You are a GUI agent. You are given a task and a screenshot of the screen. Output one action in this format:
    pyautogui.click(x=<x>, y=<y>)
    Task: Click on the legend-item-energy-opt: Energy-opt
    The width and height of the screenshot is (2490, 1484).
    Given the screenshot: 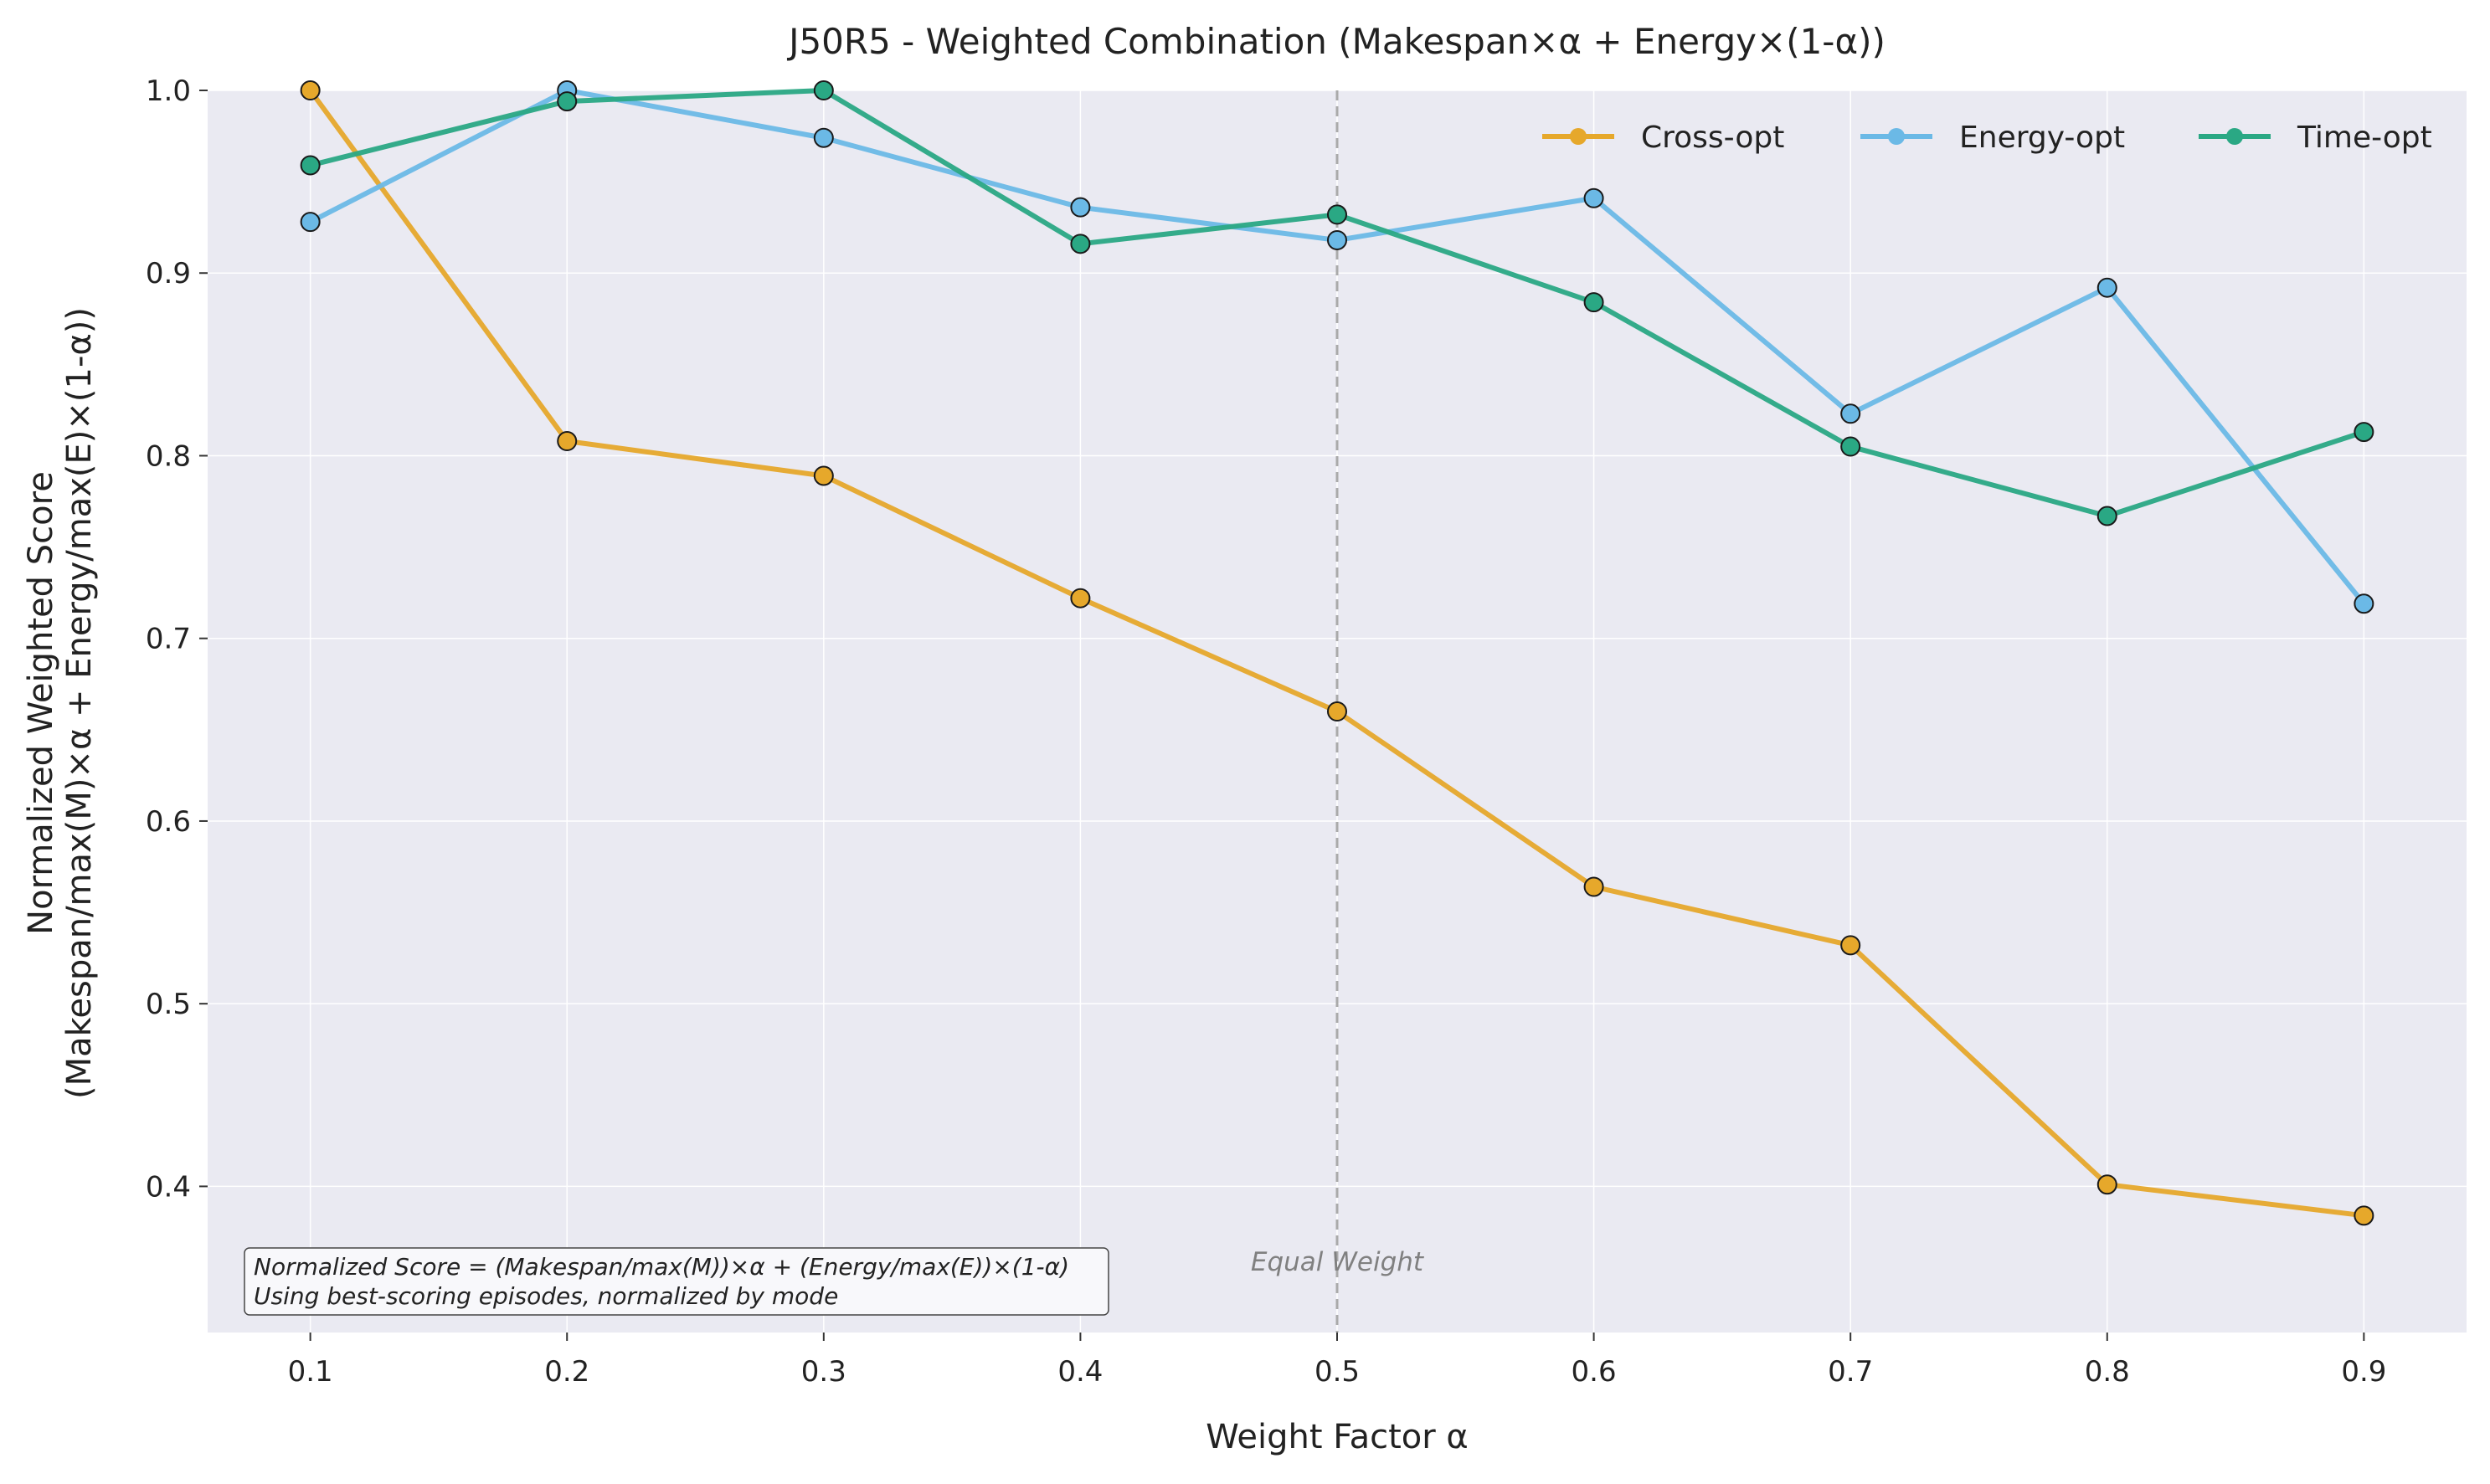 What is the action you would take?
    pyautogui.click(x=1992, y=138)
    